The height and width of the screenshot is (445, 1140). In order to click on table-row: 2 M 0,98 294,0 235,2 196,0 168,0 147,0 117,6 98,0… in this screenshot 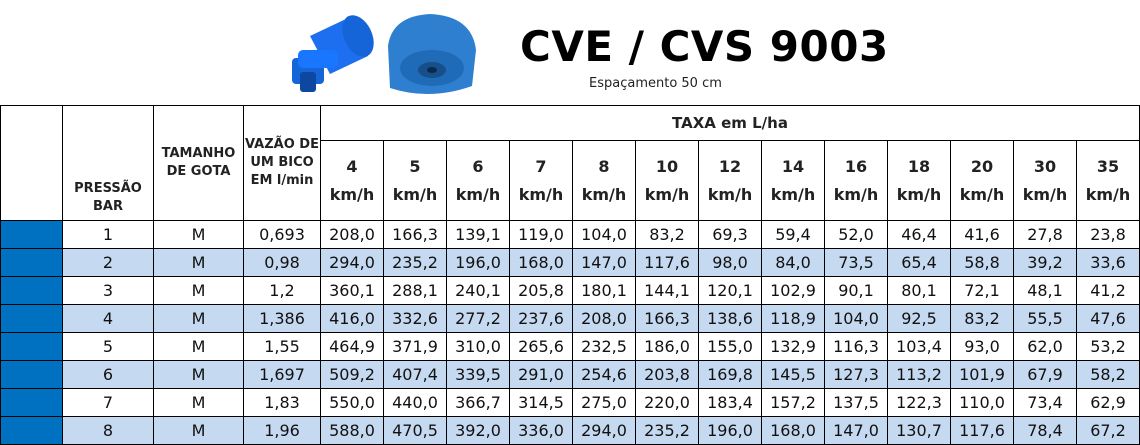, I will do `click(570, 262)`.